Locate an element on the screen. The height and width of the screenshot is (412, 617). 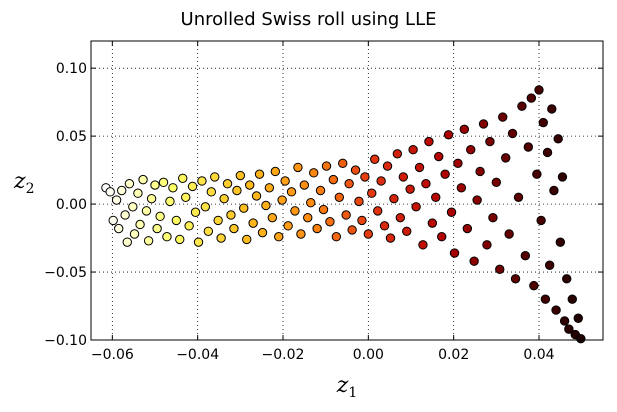
x-tick-label: −0.02 is located at coordinates (283, 355).